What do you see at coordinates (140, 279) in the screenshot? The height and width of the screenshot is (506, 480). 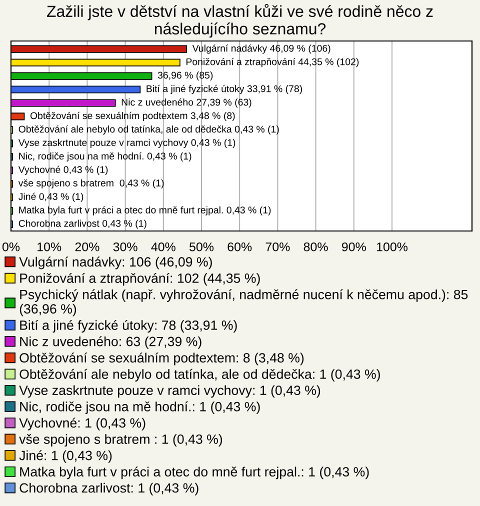 I see `legend-label: Ponižování a ztrapňování: 102 (44,35 %)` at bounding box center [140, 279].